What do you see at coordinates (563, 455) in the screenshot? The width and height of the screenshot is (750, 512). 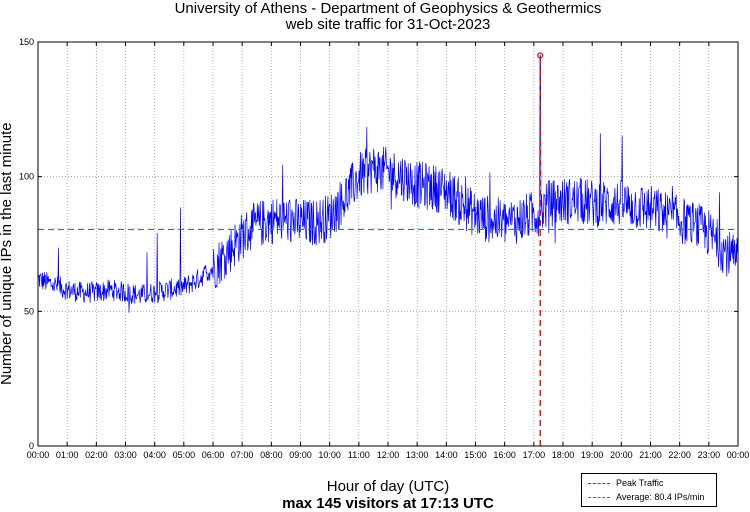 I see `x-tick-label: 18:00` at bounding box center [563, 455].